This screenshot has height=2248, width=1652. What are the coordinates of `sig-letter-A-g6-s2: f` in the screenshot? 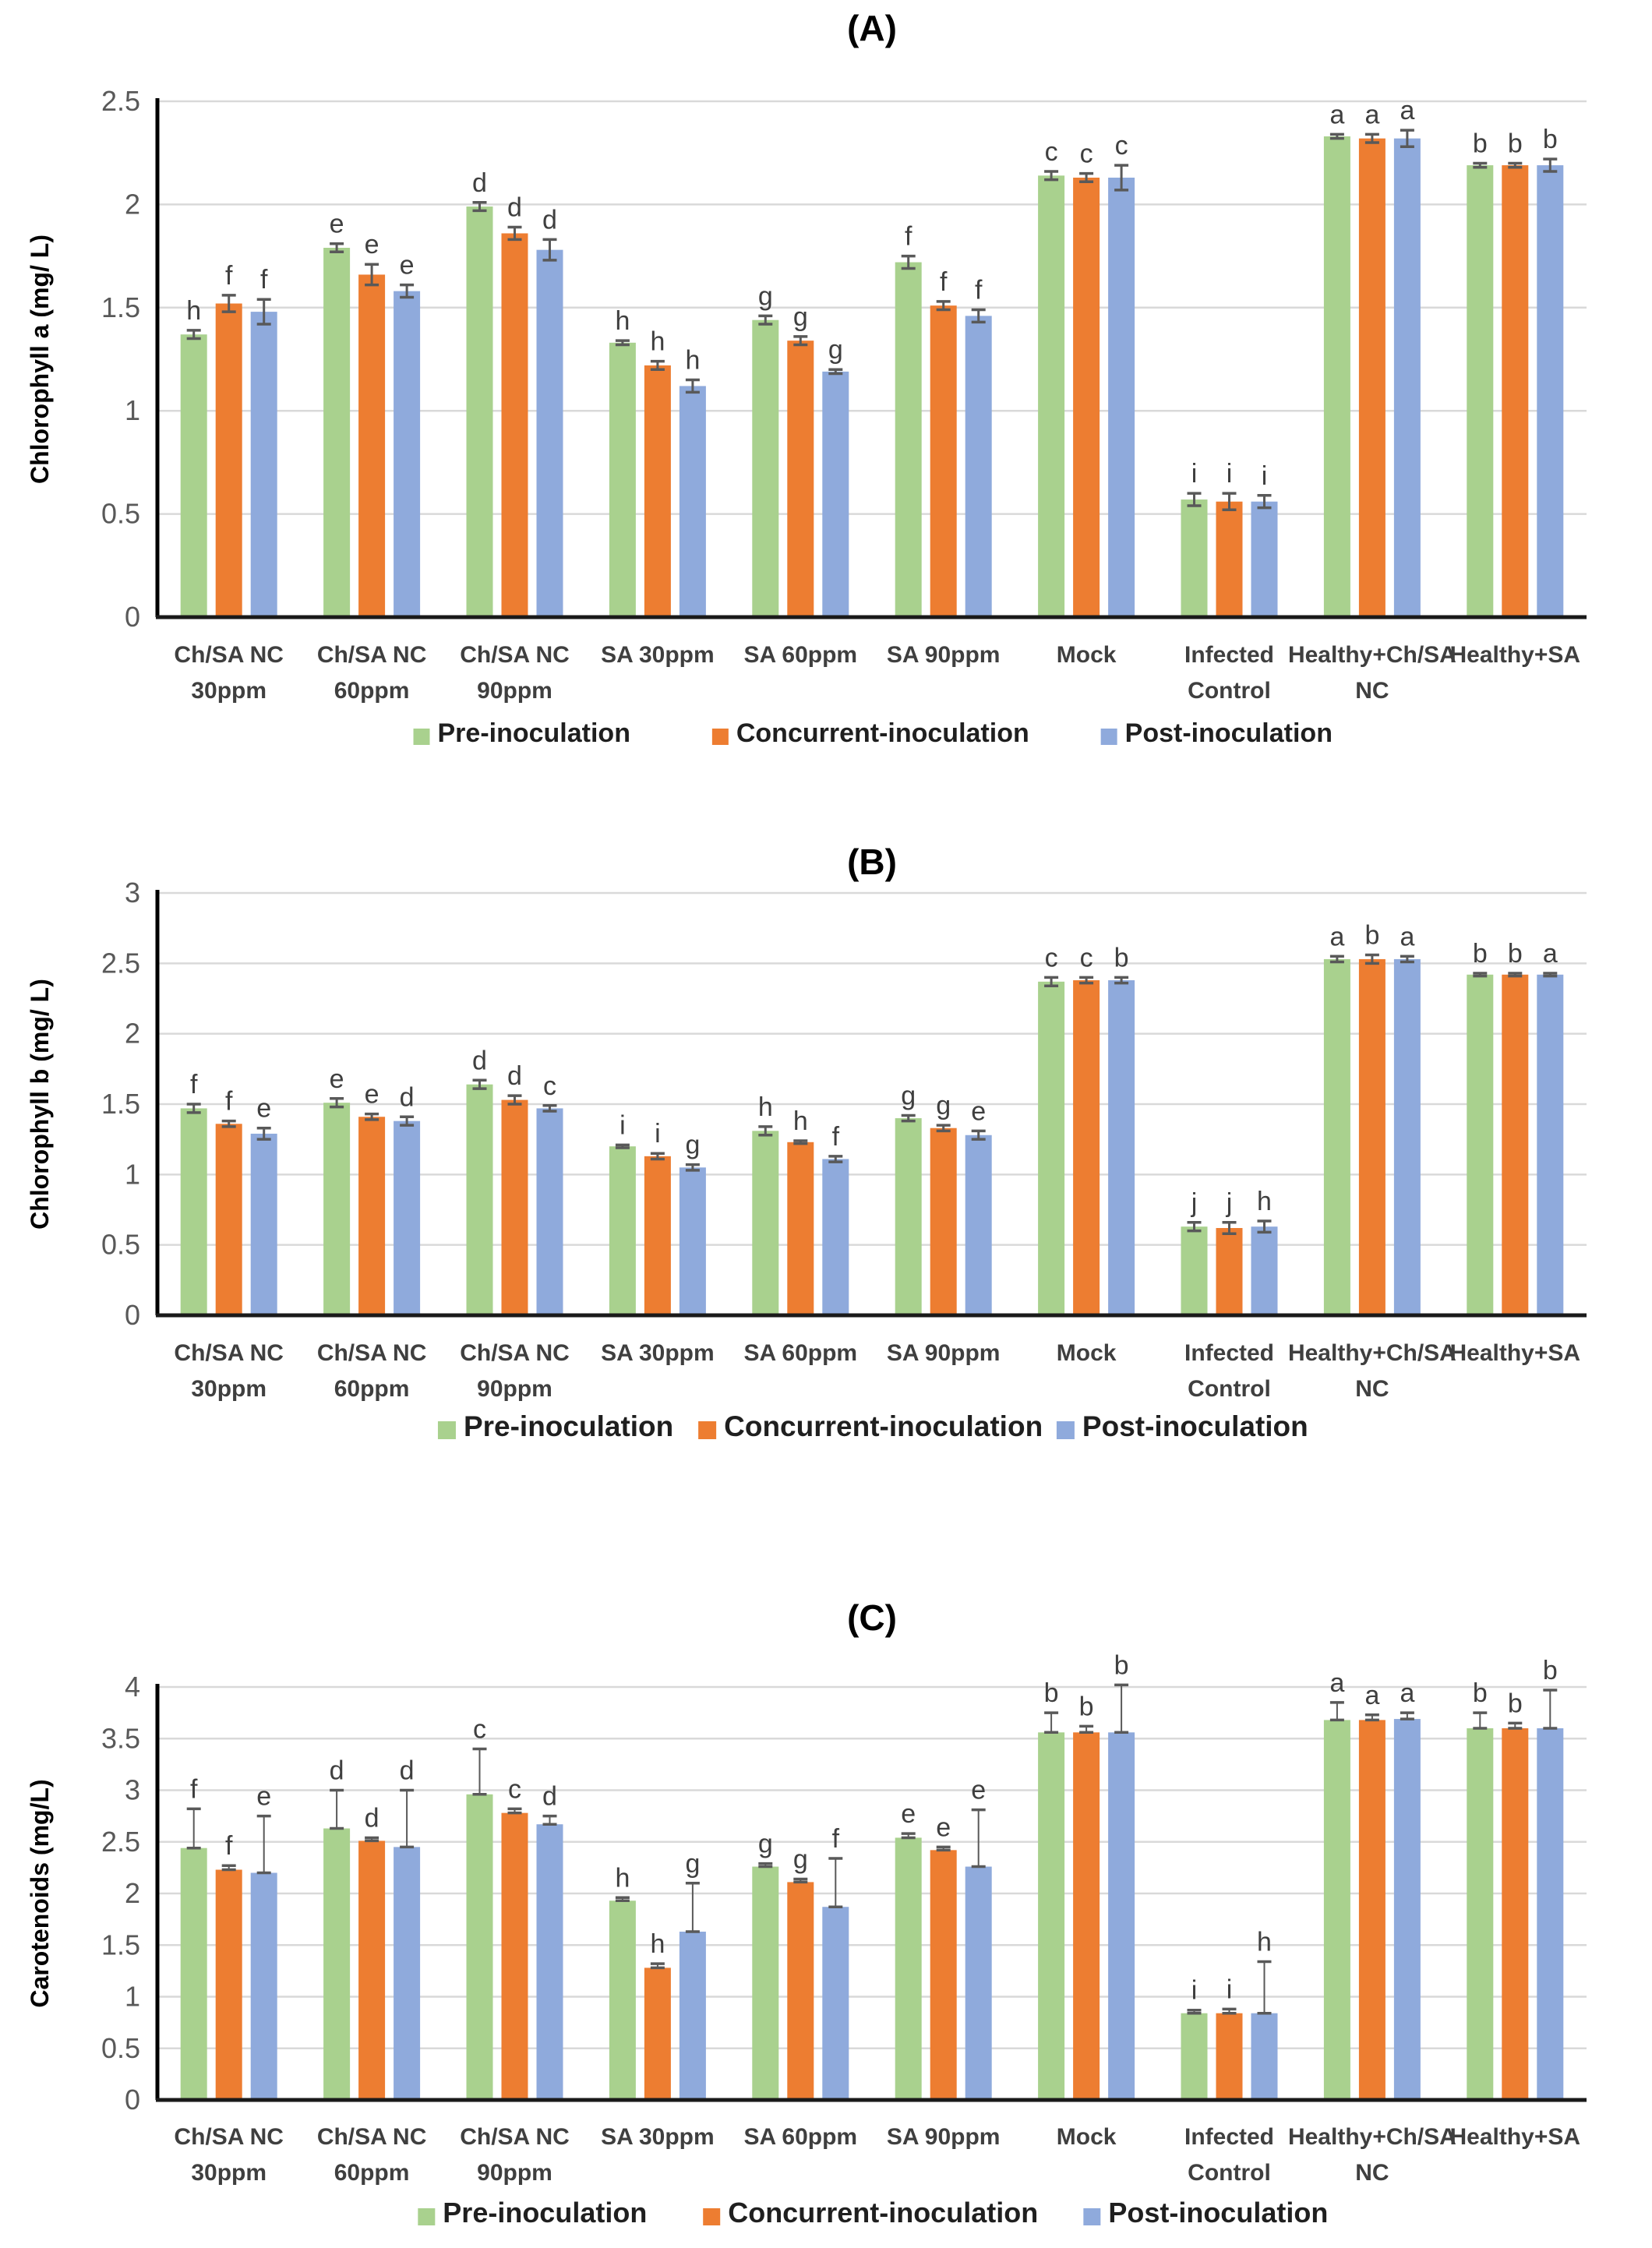 It's located at (944, 282).